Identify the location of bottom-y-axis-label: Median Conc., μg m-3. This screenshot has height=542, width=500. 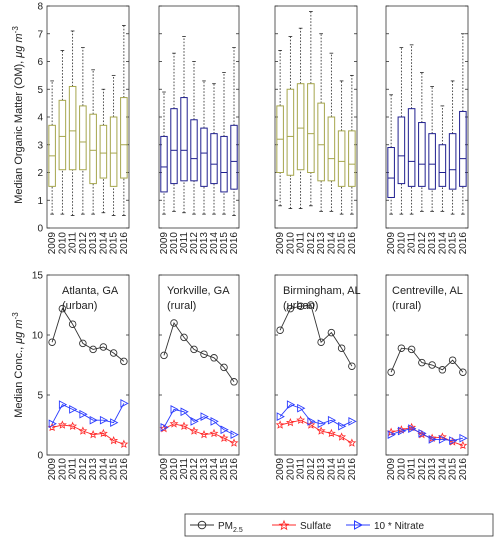
(18, 365).